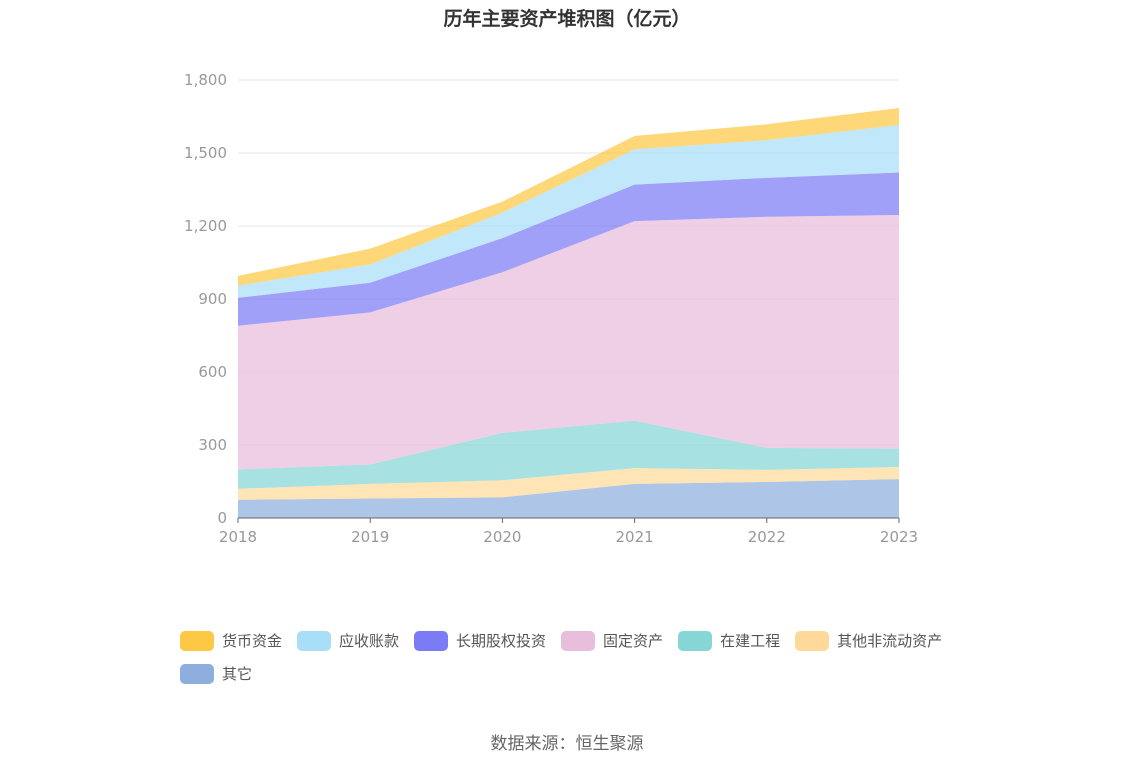 This screenshot has height=766, width=1134. I want to click on legend-item: 货币资金, so click(231, 640).